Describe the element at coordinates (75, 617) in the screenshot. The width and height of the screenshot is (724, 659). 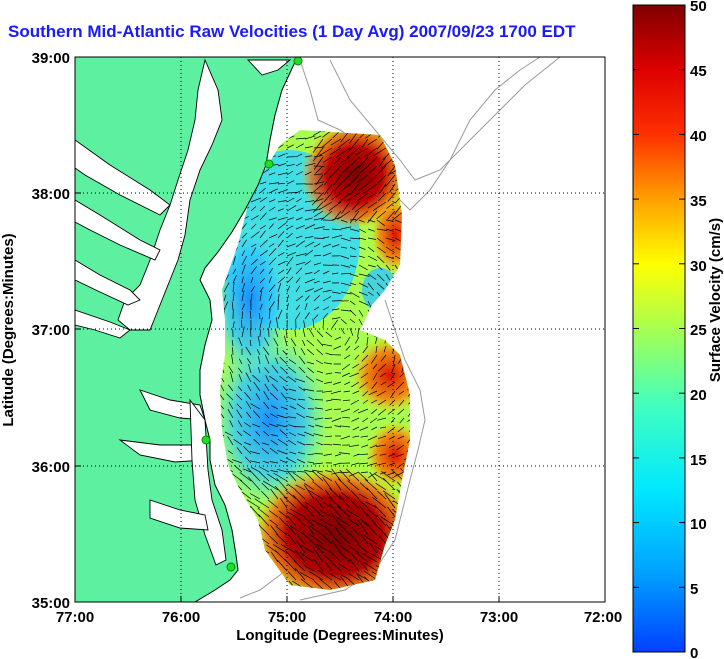
I see `x-tick-label: 77:00` at that location.